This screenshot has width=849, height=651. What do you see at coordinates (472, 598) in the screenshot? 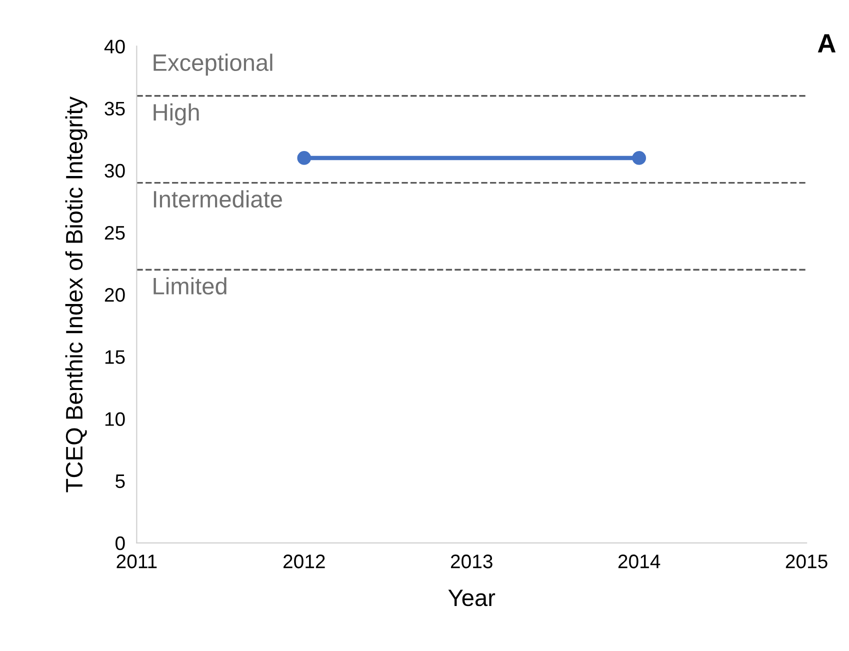
I see `x-axis-title: Year` at bounding box center [472, 598].